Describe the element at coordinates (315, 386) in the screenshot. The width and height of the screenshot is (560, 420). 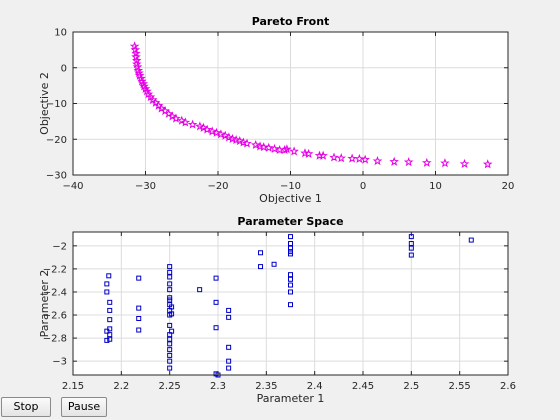
I see `x-tick-label: 2.4` at that location.